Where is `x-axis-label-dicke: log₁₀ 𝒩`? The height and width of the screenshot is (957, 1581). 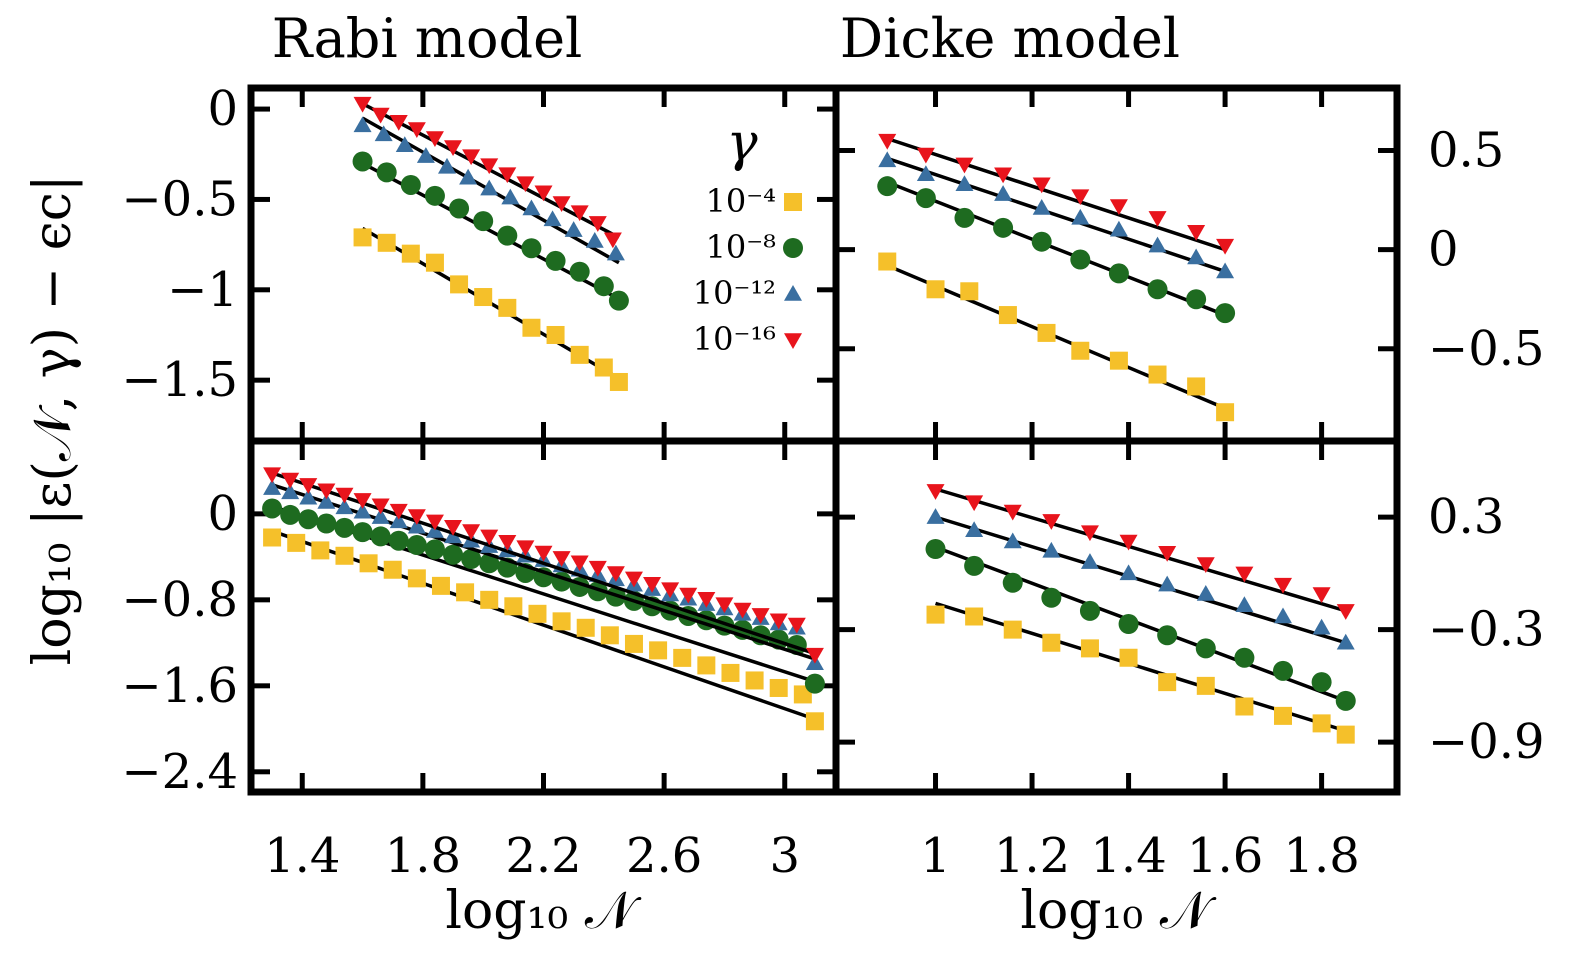
x-axis-label-dicke: log₁₀ 𝒩 is located at coordinates (1118, 911).